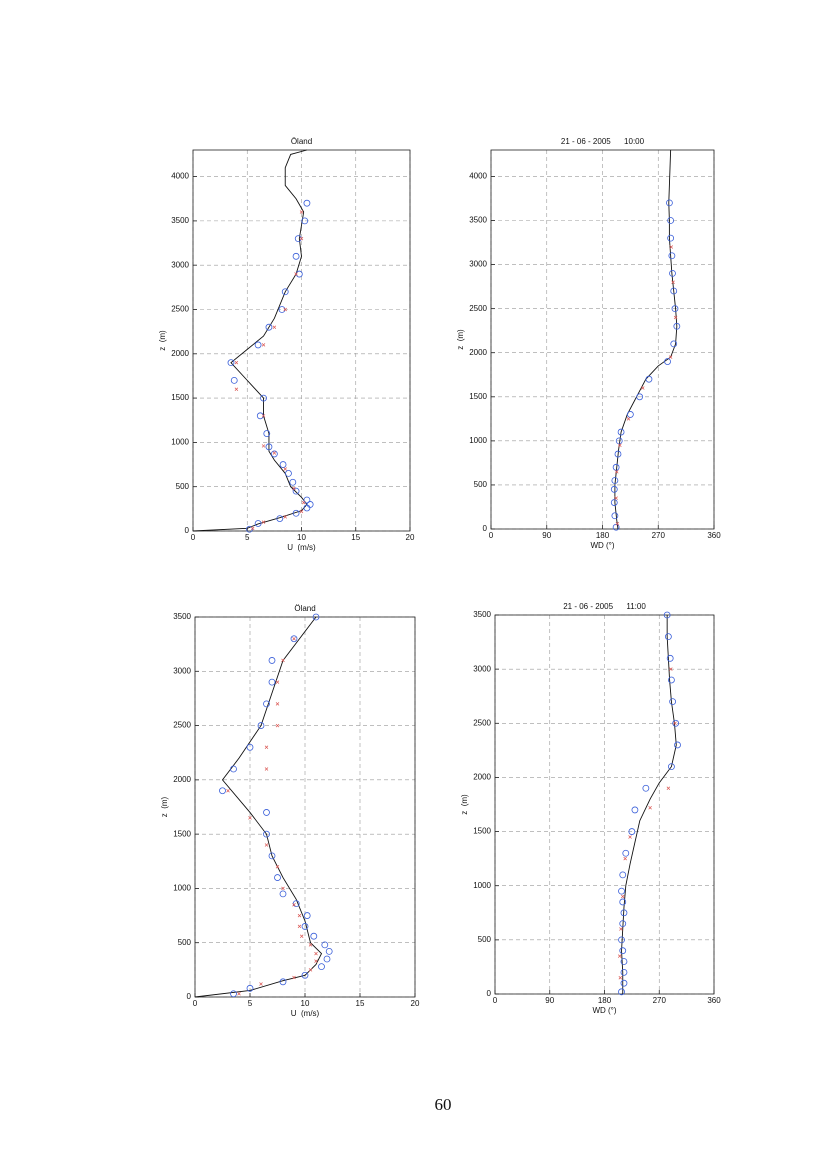 This screenshot has height=1168, width=826. Describe the element at coordinates (482, 722) in the screenshot. I see `y-tick-label: 2500` at that location.